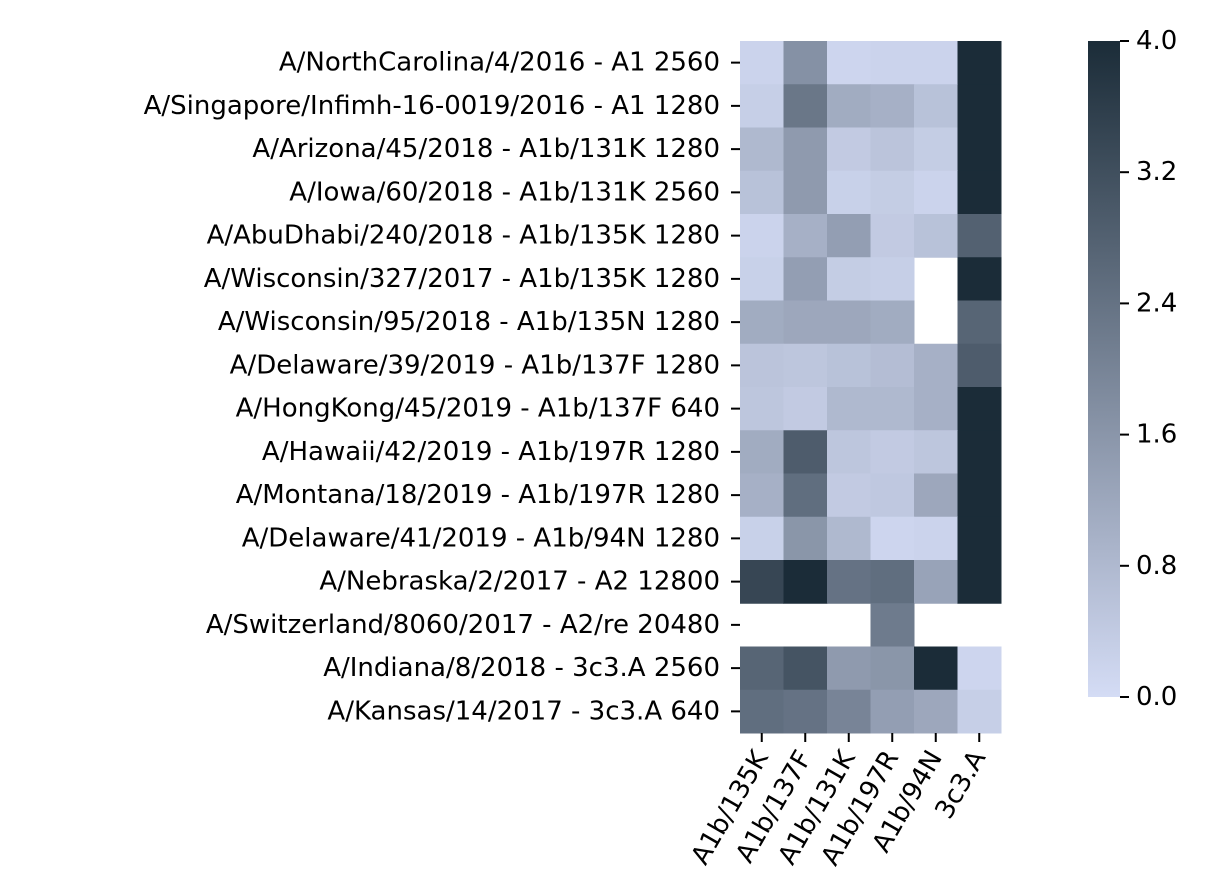 The height and width of the screenshot is (878, 1216). What do you see at coordinates (463, 625) in the screenshot?
I see `y-tick-label: A/Switzerland/8060/2017 - A2/re 20480` at bounding box center [463, 625].